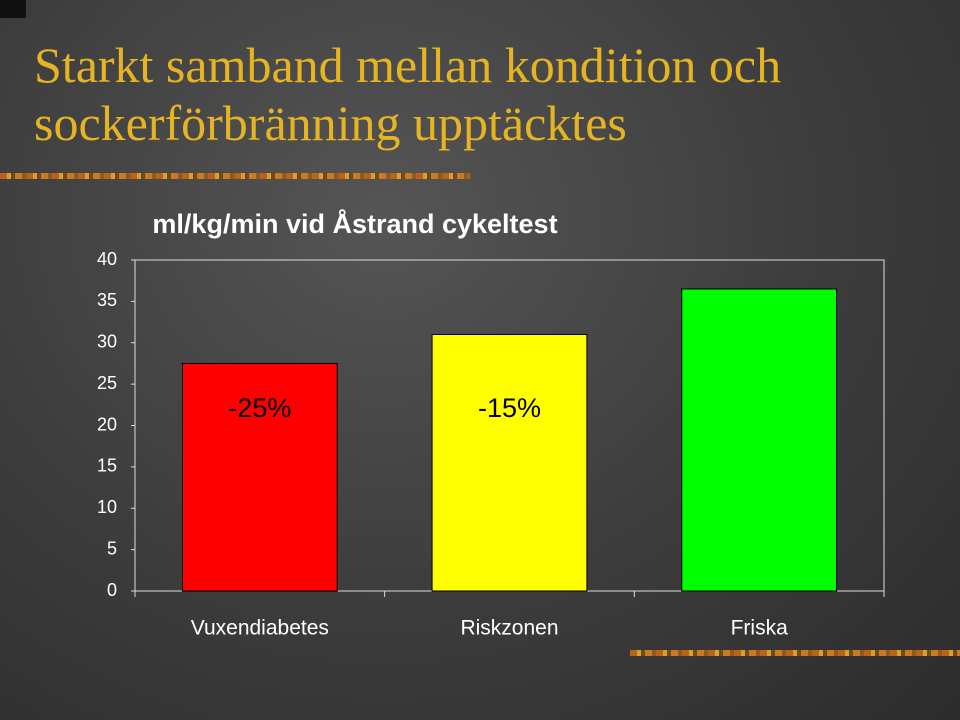 The height and width of the screenshot is (720, 960). I want to click on y-tick-label: 30, so click(107, 342).